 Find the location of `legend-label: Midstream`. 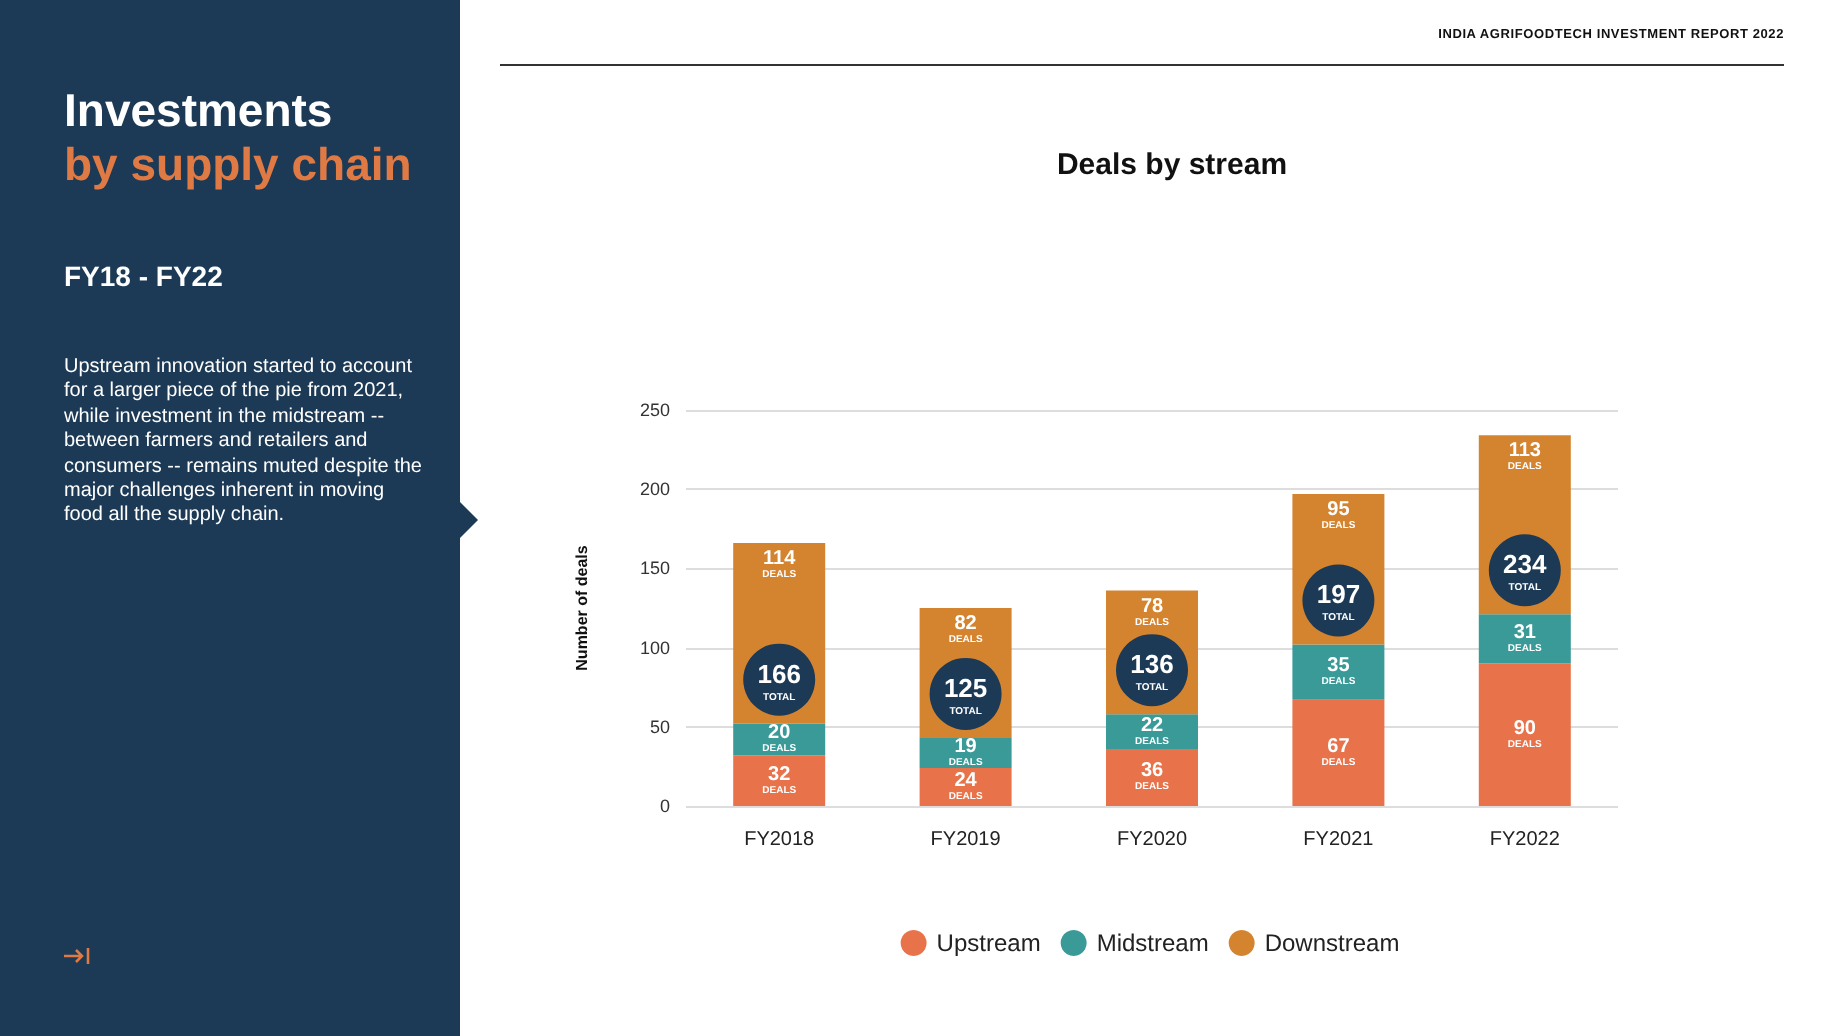

legend-label: Midstream is located at coordinates (1152, 943).